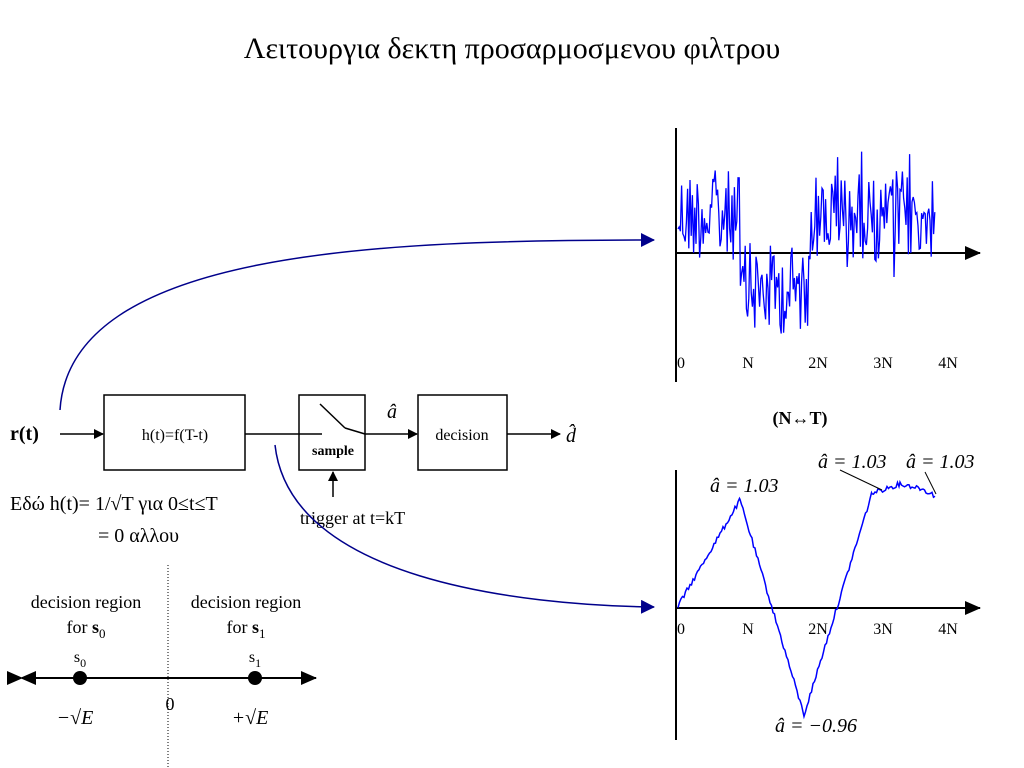 The width and height of the screenshot is (1024, 768). I want to click on note-line: Εδώ h(t)= 1/√T για 0≤t≤T, so click(114, 504).